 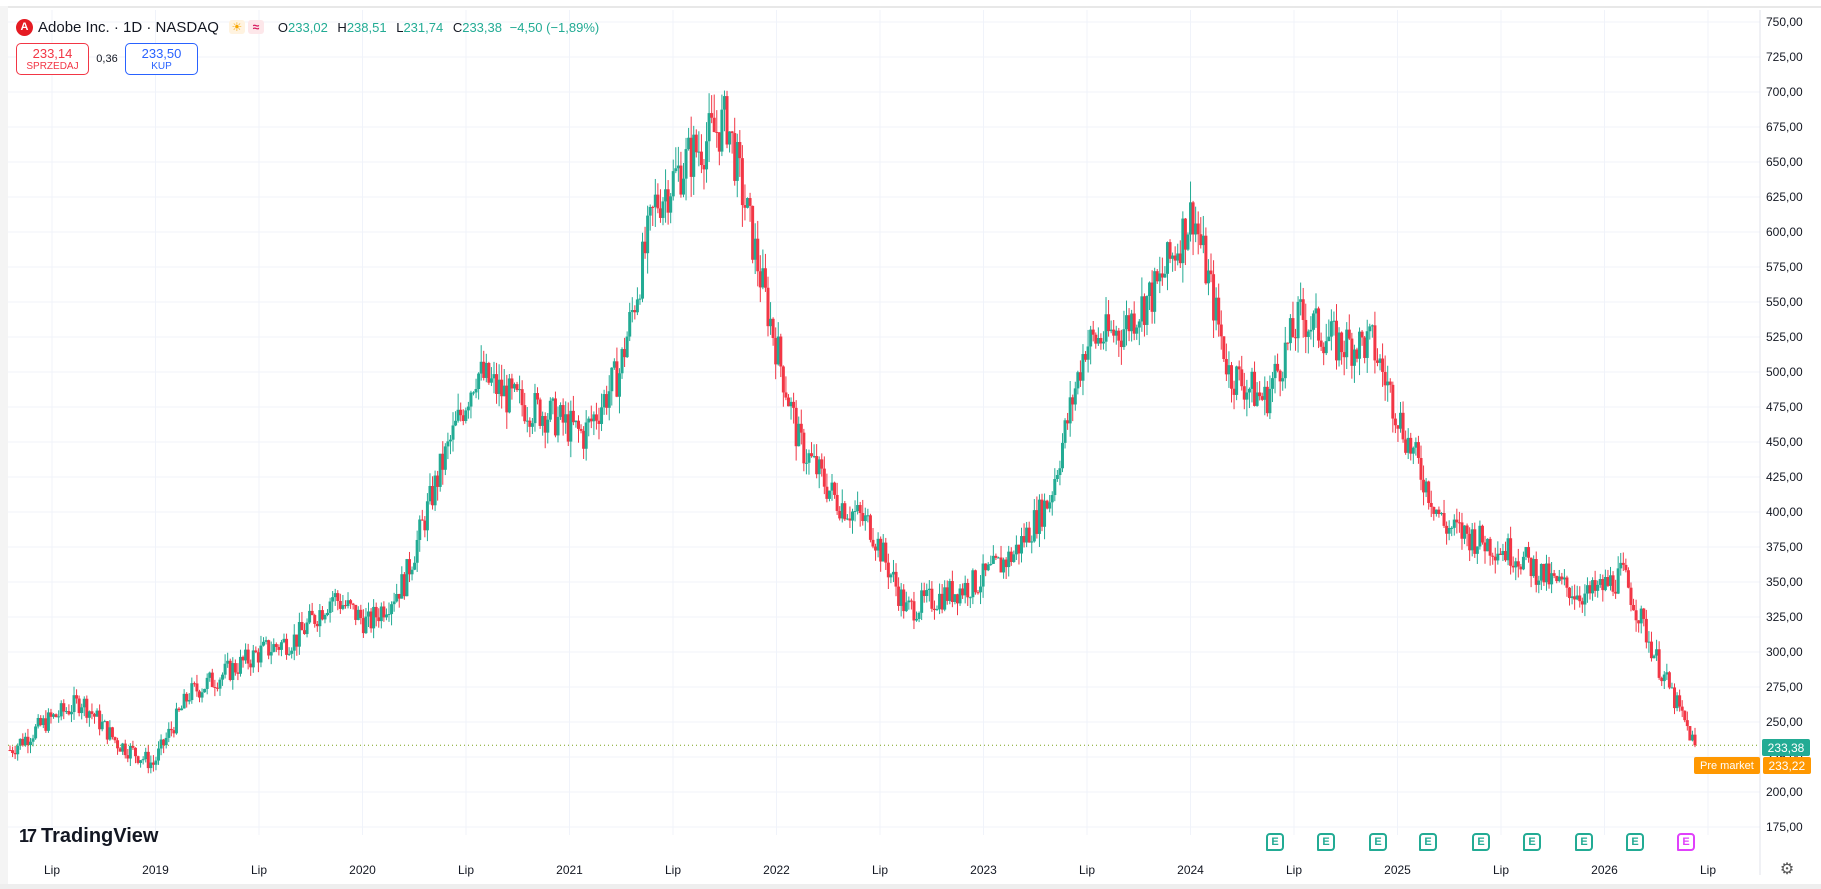 What do you see at coordinates (236, 27) in the screenshot?
I see `sun-icon: ☀` at bounding box center [236, 27].